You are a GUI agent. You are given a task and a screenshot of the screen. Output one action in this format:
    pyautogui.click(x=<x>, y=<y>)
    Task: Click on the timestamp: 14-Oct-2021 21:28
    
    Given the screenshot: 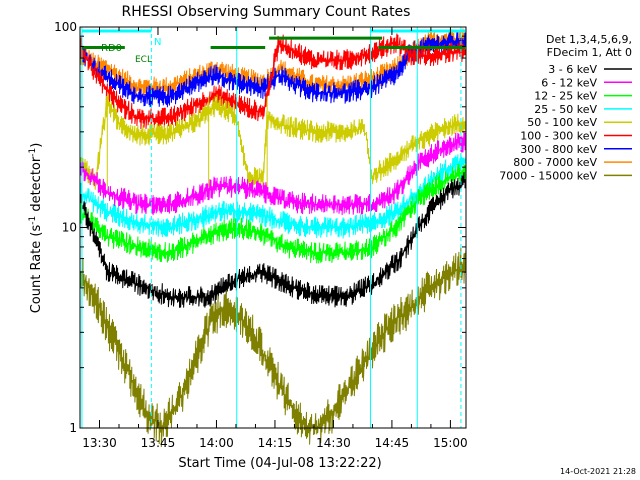 What is the action you would take?
    pyautogui.click(x=598, y=471)
    